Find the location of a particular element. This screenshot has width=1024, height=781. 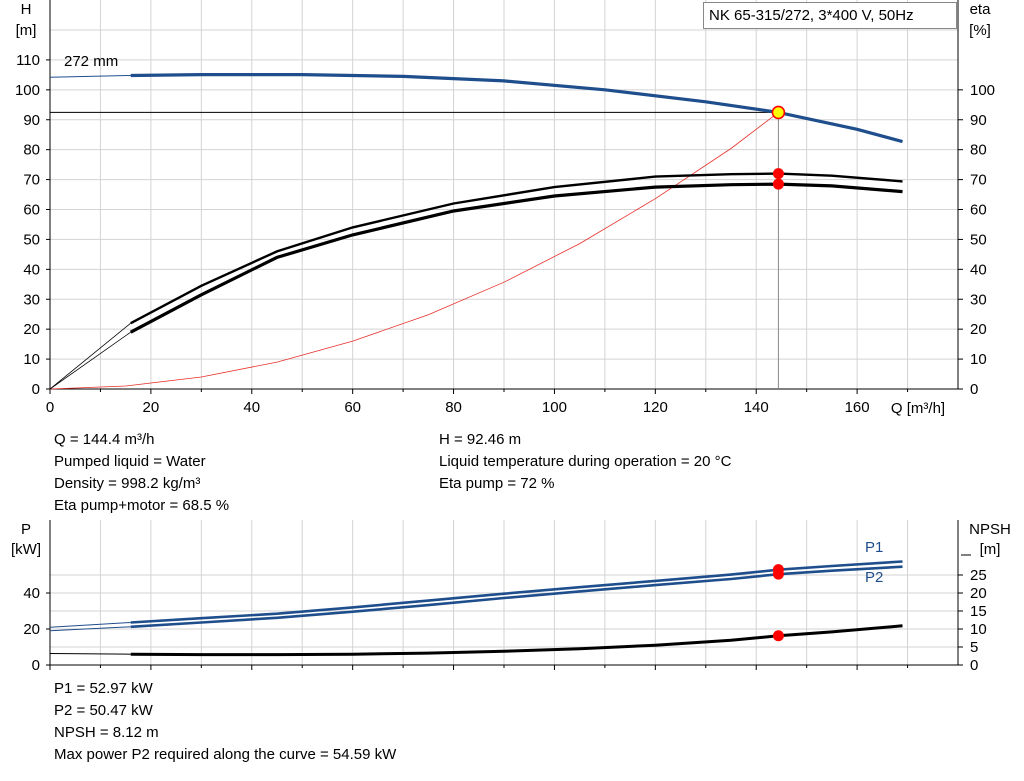

y-tick-label-right: 20 is located at coordinates (978, 329).